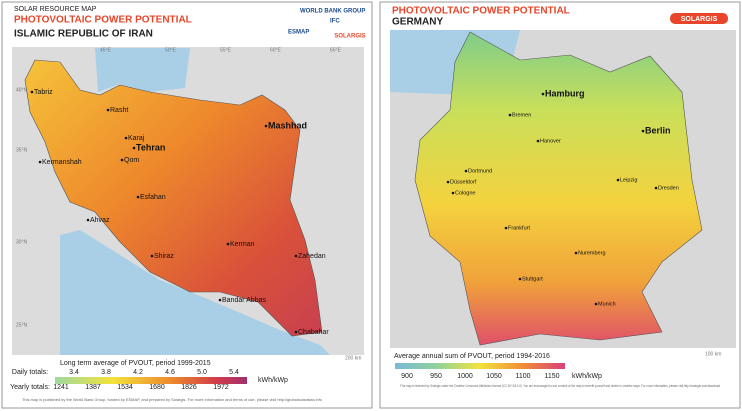 Image resolution: width=742 pixels, height=411 pixels. What do you see at coordinates (287, 125) in the screenshot?
I see `city-label: Mashhad` at bounding box center [287, 125].